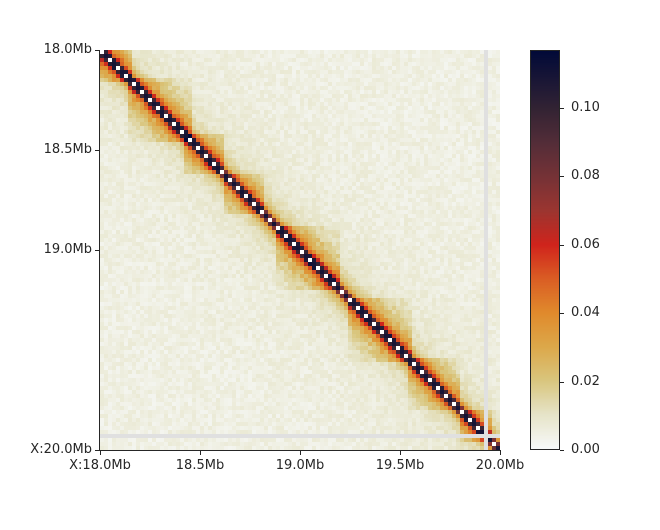  What do you see at coordinates (585, 108) in the screenshot?
I see `colorbar-tick-label: 0.10` at bounding box center [585, 108].